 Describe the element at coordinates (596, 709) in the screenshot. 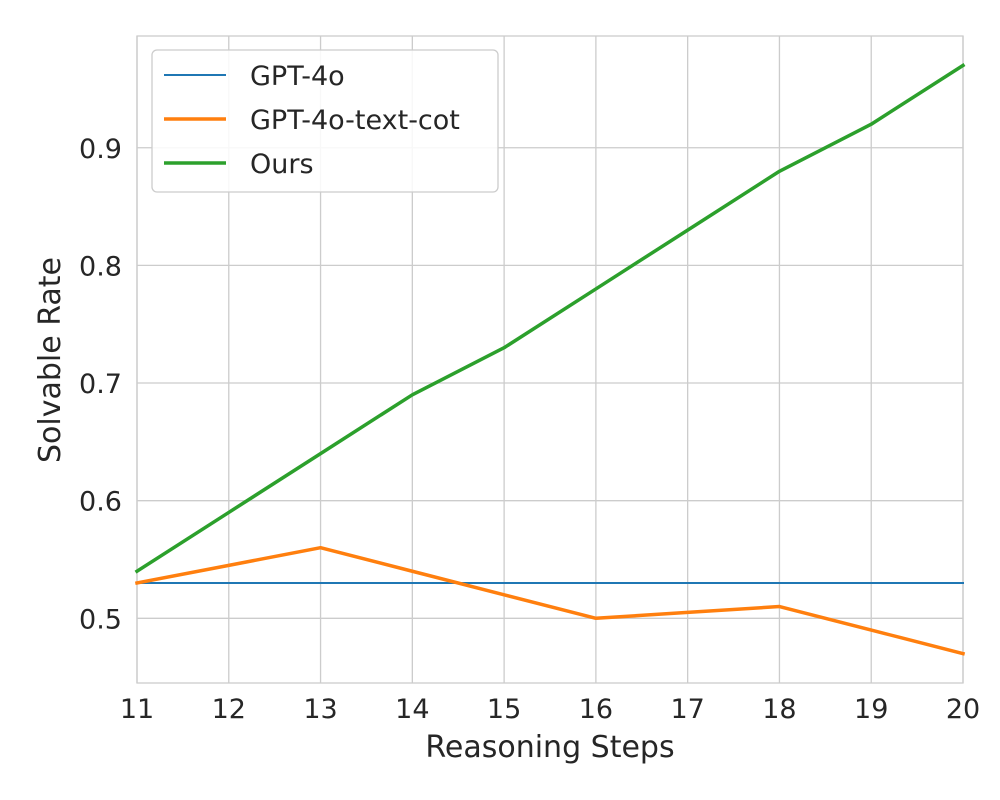

I see `x-tick-label: 16` at that location.